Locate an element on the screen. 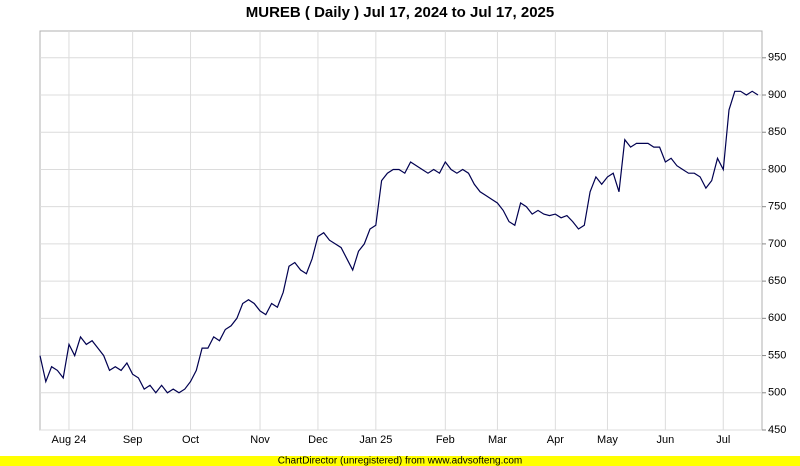  x-tick-label: Jul is located at coordinates (723, 440).